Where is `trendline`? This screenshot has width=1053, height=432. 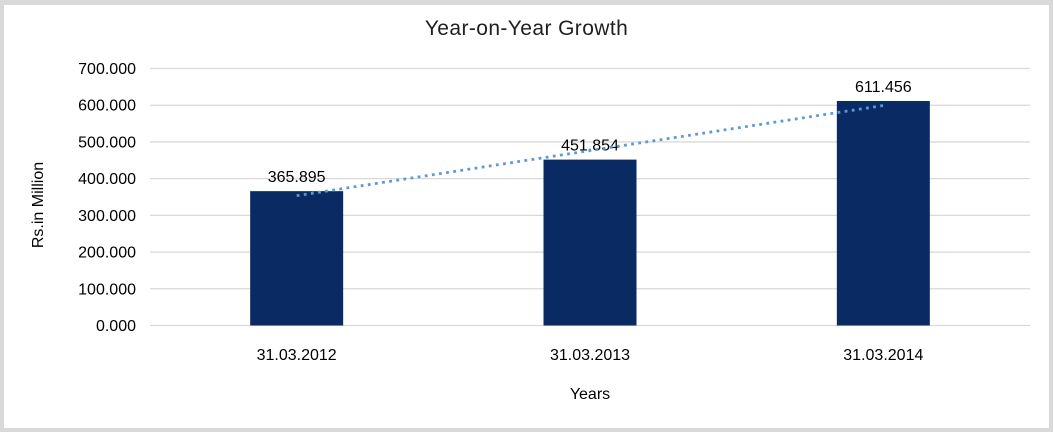
trendline is located at coordinates (590, 151).